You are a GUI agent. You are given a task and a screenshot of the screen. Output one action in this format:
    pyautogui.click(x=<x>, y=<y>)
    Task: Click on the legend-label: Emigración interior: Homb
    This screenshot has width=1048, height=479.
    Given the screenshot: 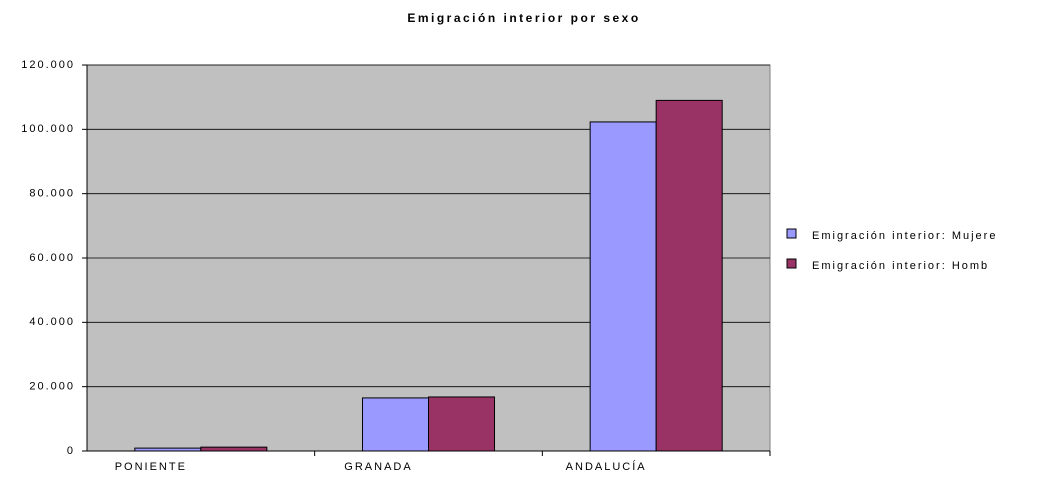 What is the action you would take?
    pyautogui.click(x=900, y=266)
    